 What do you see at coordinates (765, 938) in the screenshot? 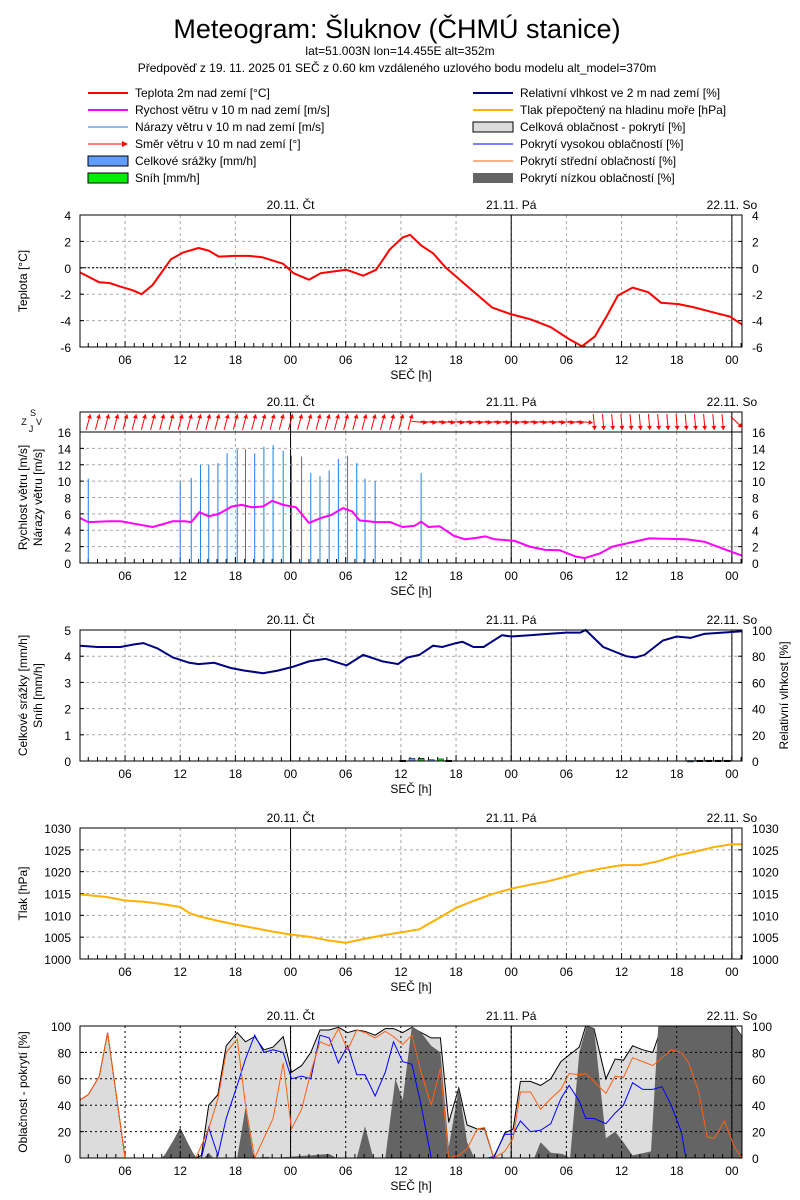
I see `y-tick-label-right: 1005` at bounding box center [765, 938].